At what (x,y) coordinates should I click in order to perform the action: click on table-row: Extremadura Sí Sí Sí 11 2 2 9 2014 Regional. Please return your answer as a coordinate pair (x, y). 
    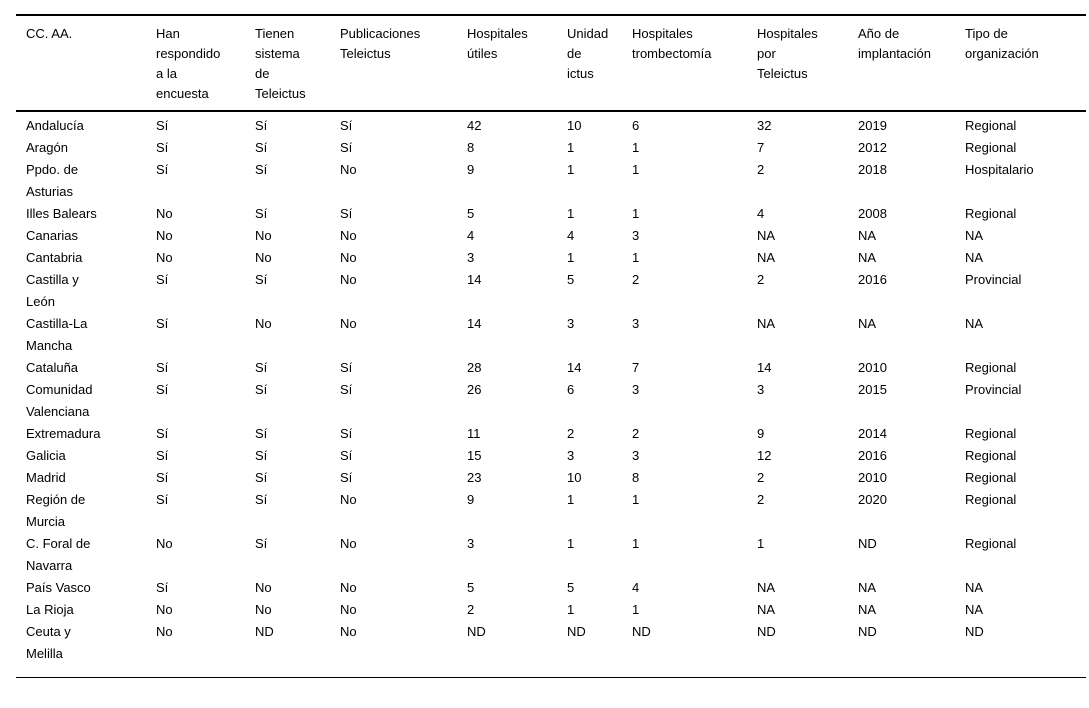
    Looking at the image, I should click on (551, 434).